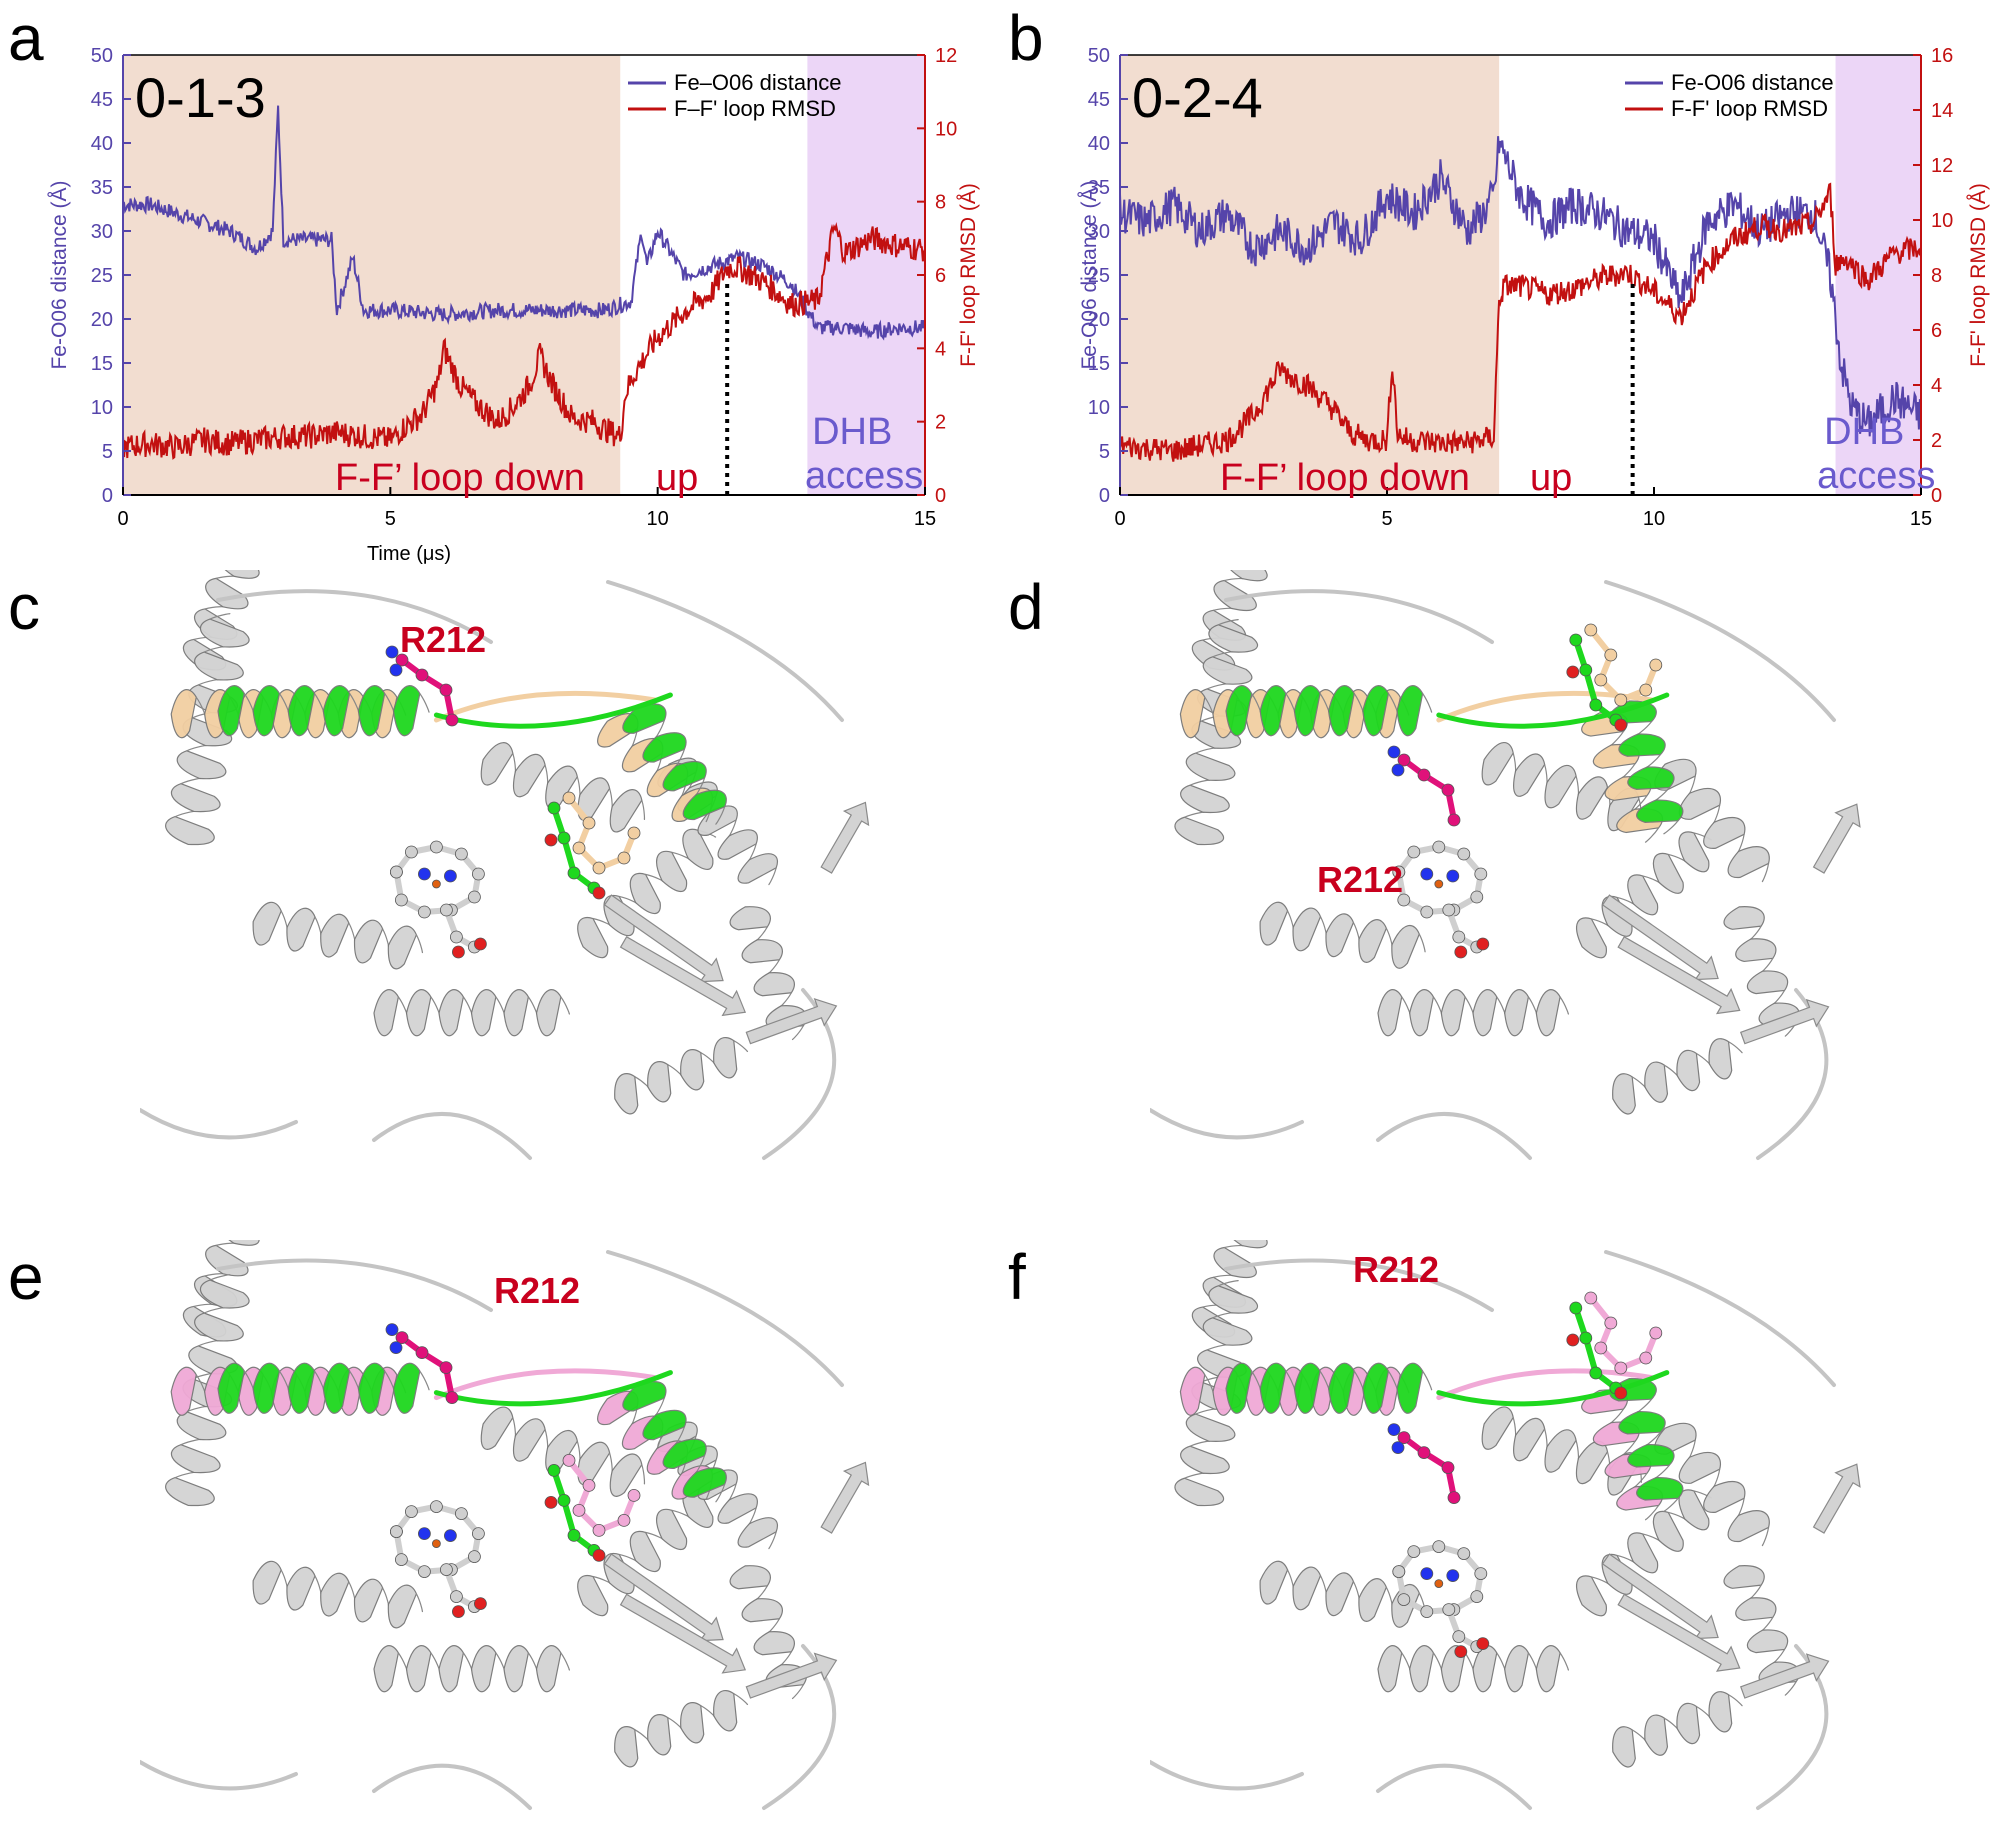 The height and width of the screenshot is (1821, 2000). Describe the element at coordinates (427, 1367) in the screenshot. I see `arg-sidechain` at that location.